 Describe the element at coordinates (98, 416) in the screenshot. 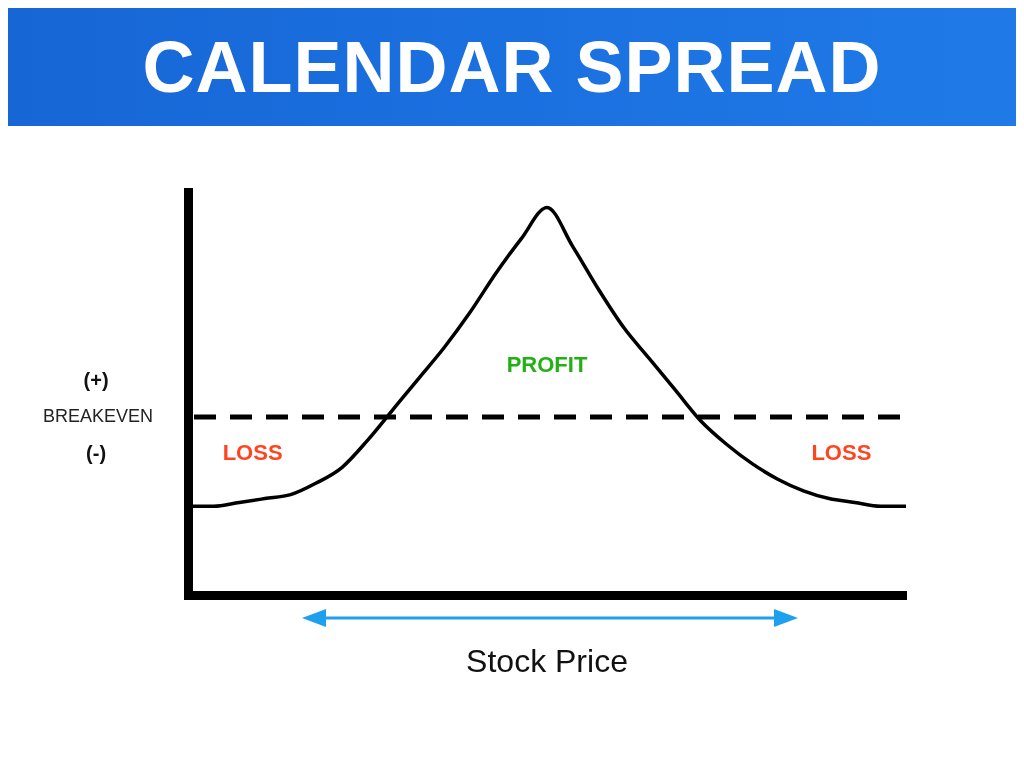

I see `ref-line-label: BREAKEVEN` at that location.